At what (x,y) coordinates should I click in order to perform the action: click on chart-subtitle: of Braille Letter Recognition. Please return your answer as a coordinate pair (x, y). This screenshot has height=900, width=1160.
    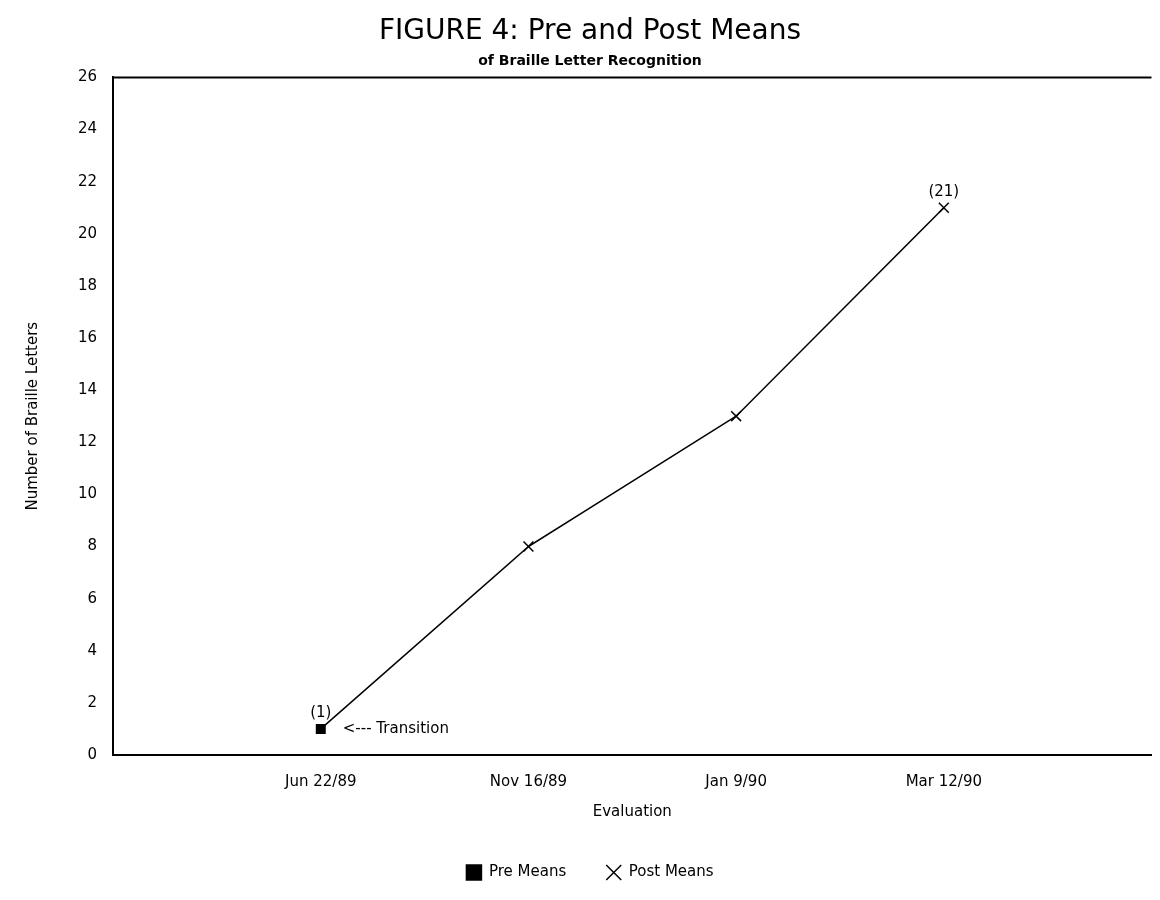
    Looking at the image, I should click on (590, 59).